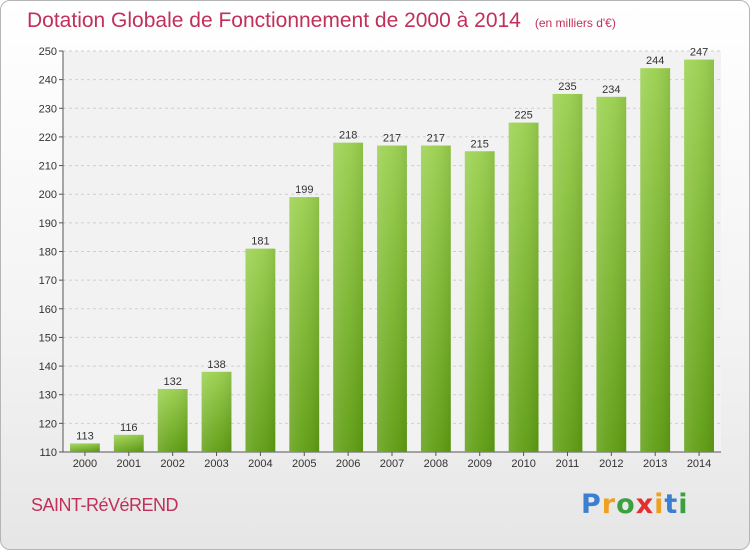  What do you see at coordinates (655, 61) in the screenshot?
I see `data-label: 244` at bounding box center [655, 61].